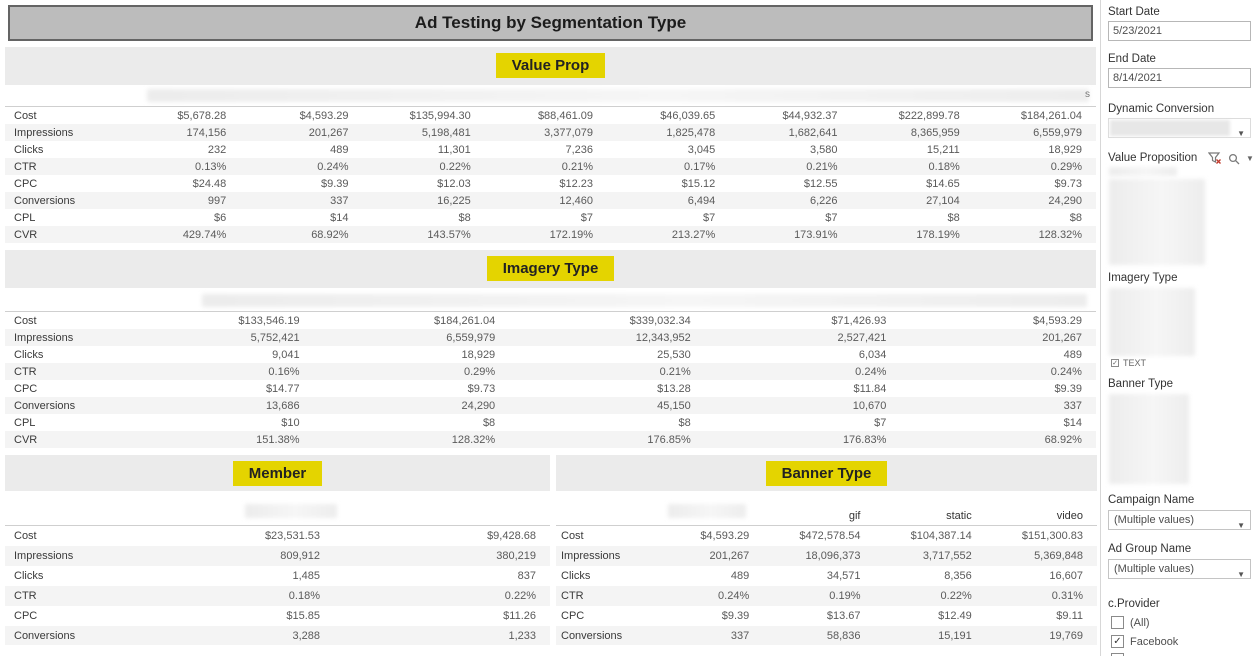  I want to click on metric-value: 6,494, so click(701, 200).